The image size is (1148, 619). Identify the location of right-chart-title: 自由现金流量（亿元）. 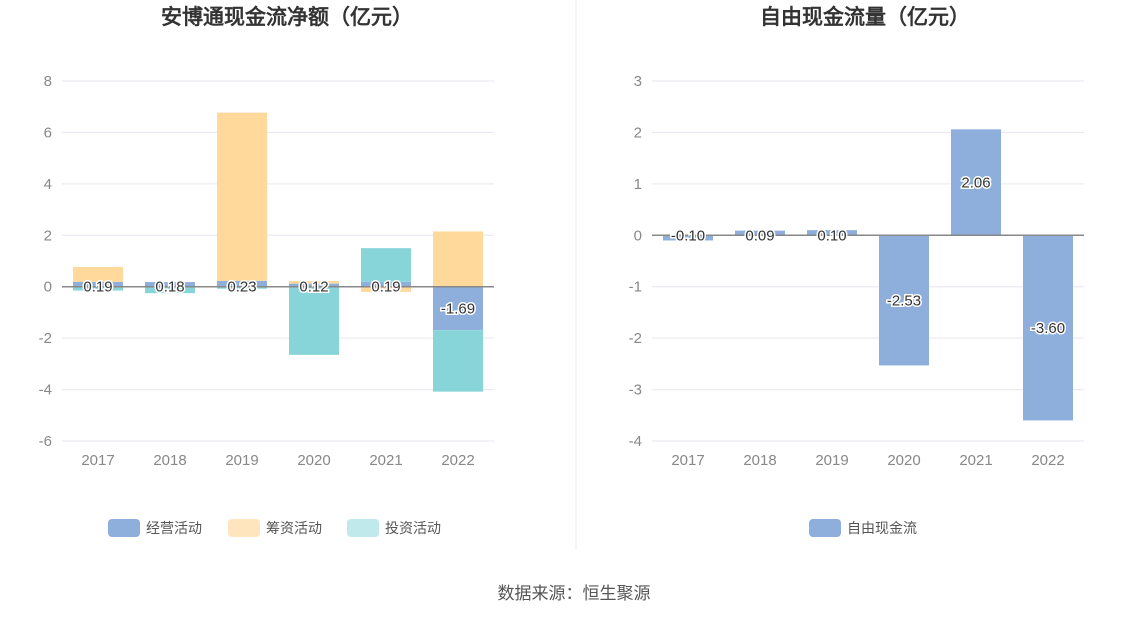
(865, 17).